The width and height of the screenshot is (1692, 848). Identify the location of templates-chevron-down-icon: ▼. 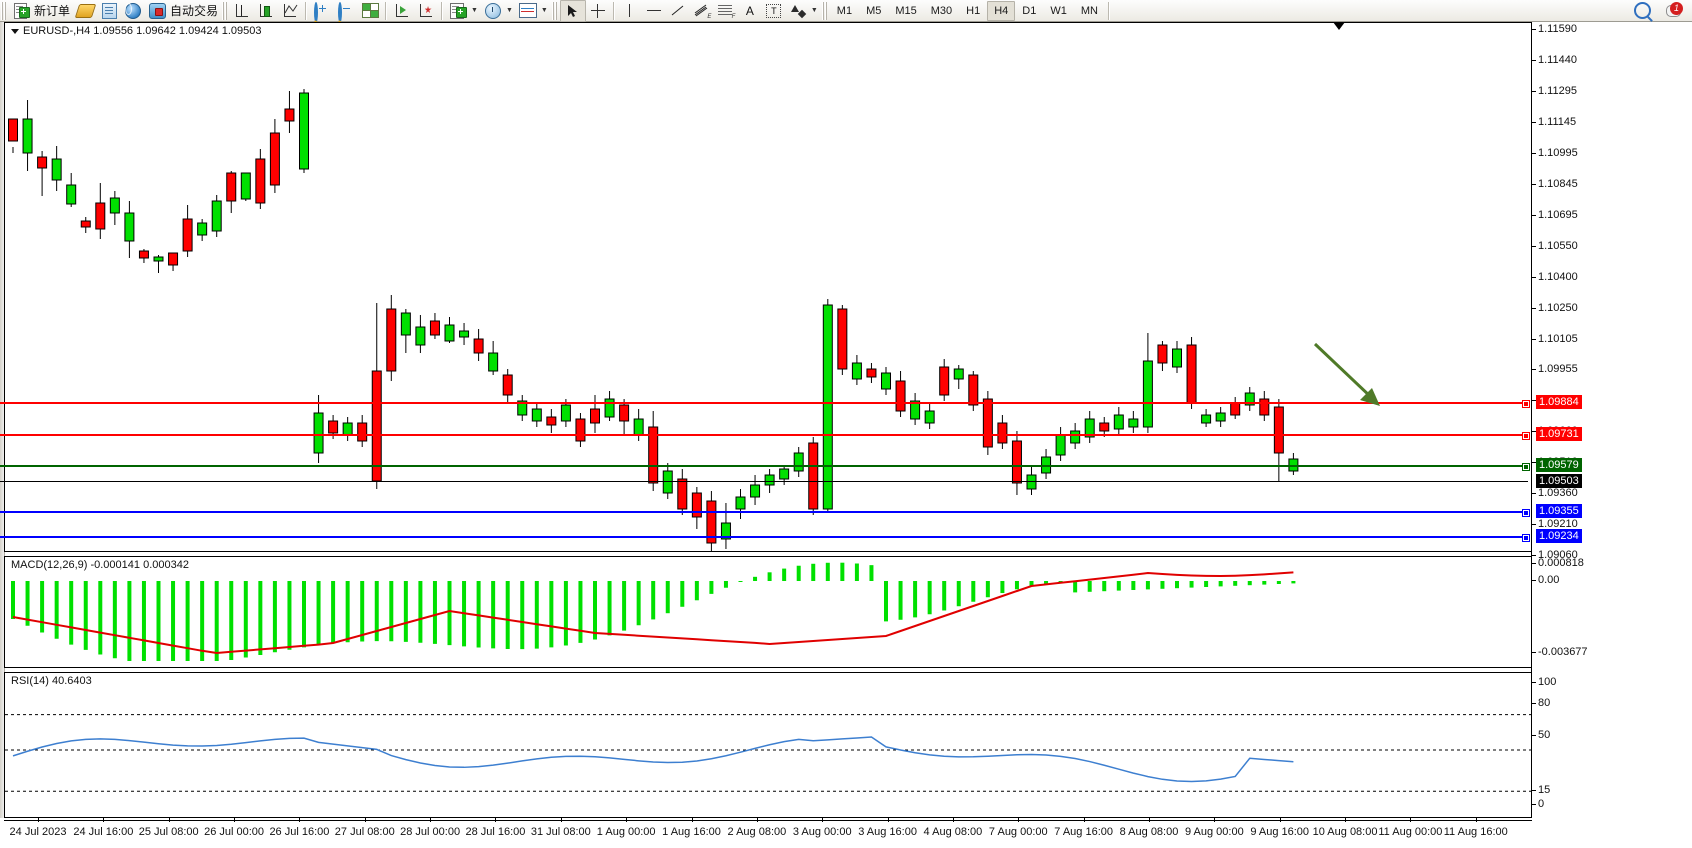
(544, 10).